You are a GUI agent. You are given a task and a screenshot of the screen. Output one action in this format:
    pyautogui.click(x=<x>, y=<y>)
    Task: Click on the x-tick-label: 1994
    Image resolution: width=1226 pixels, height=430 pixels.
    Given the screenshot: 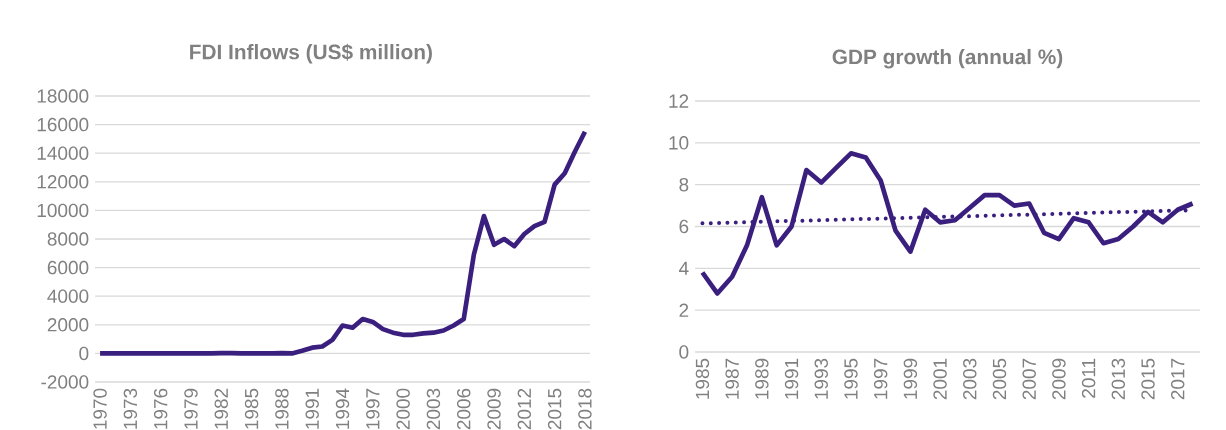 What is the action you would take?
    pyautogui.click(x=342, y=408)
    